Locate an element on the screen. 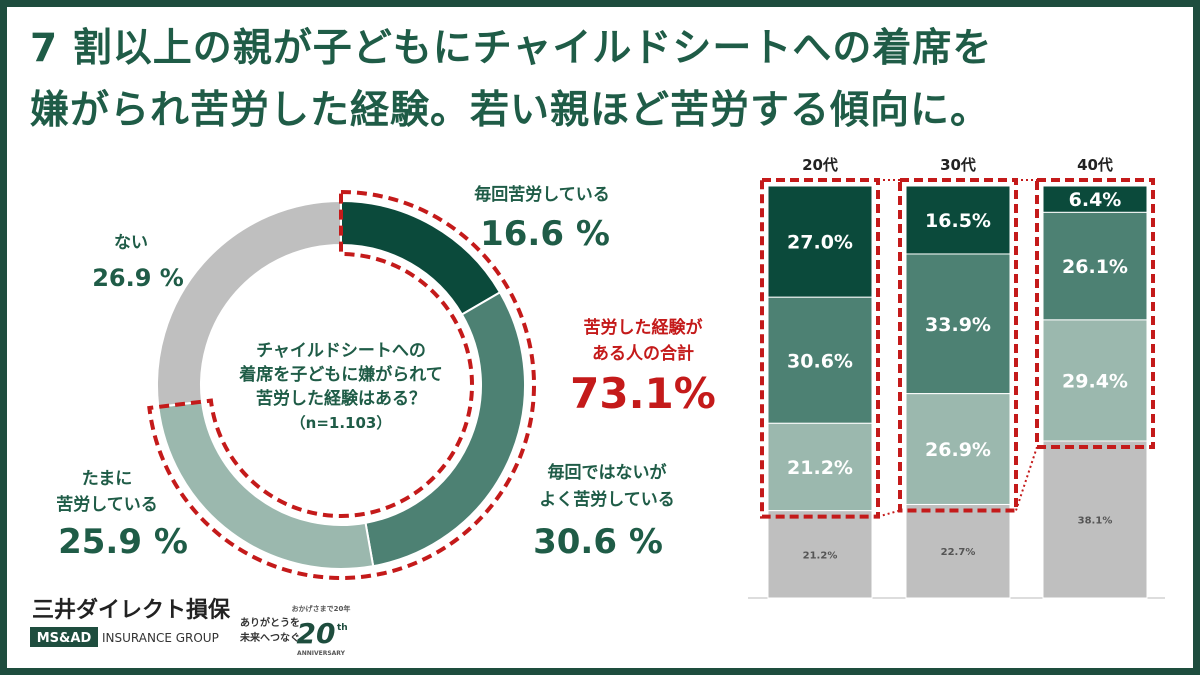 This screenshot has height=675, width=1200. value-every-time: 16.6 % is located at coordinates (545, 234).